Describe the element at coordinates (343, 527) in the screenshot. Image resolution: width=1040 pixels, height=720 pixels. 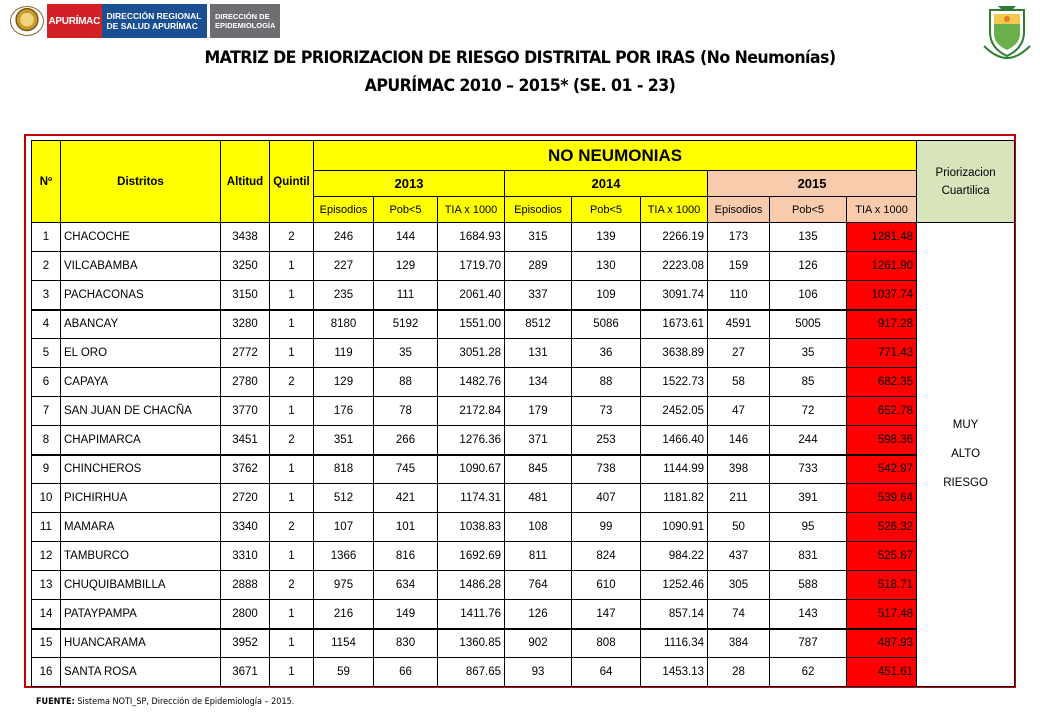
I see `cell-episodios-2013: 107` at that location.